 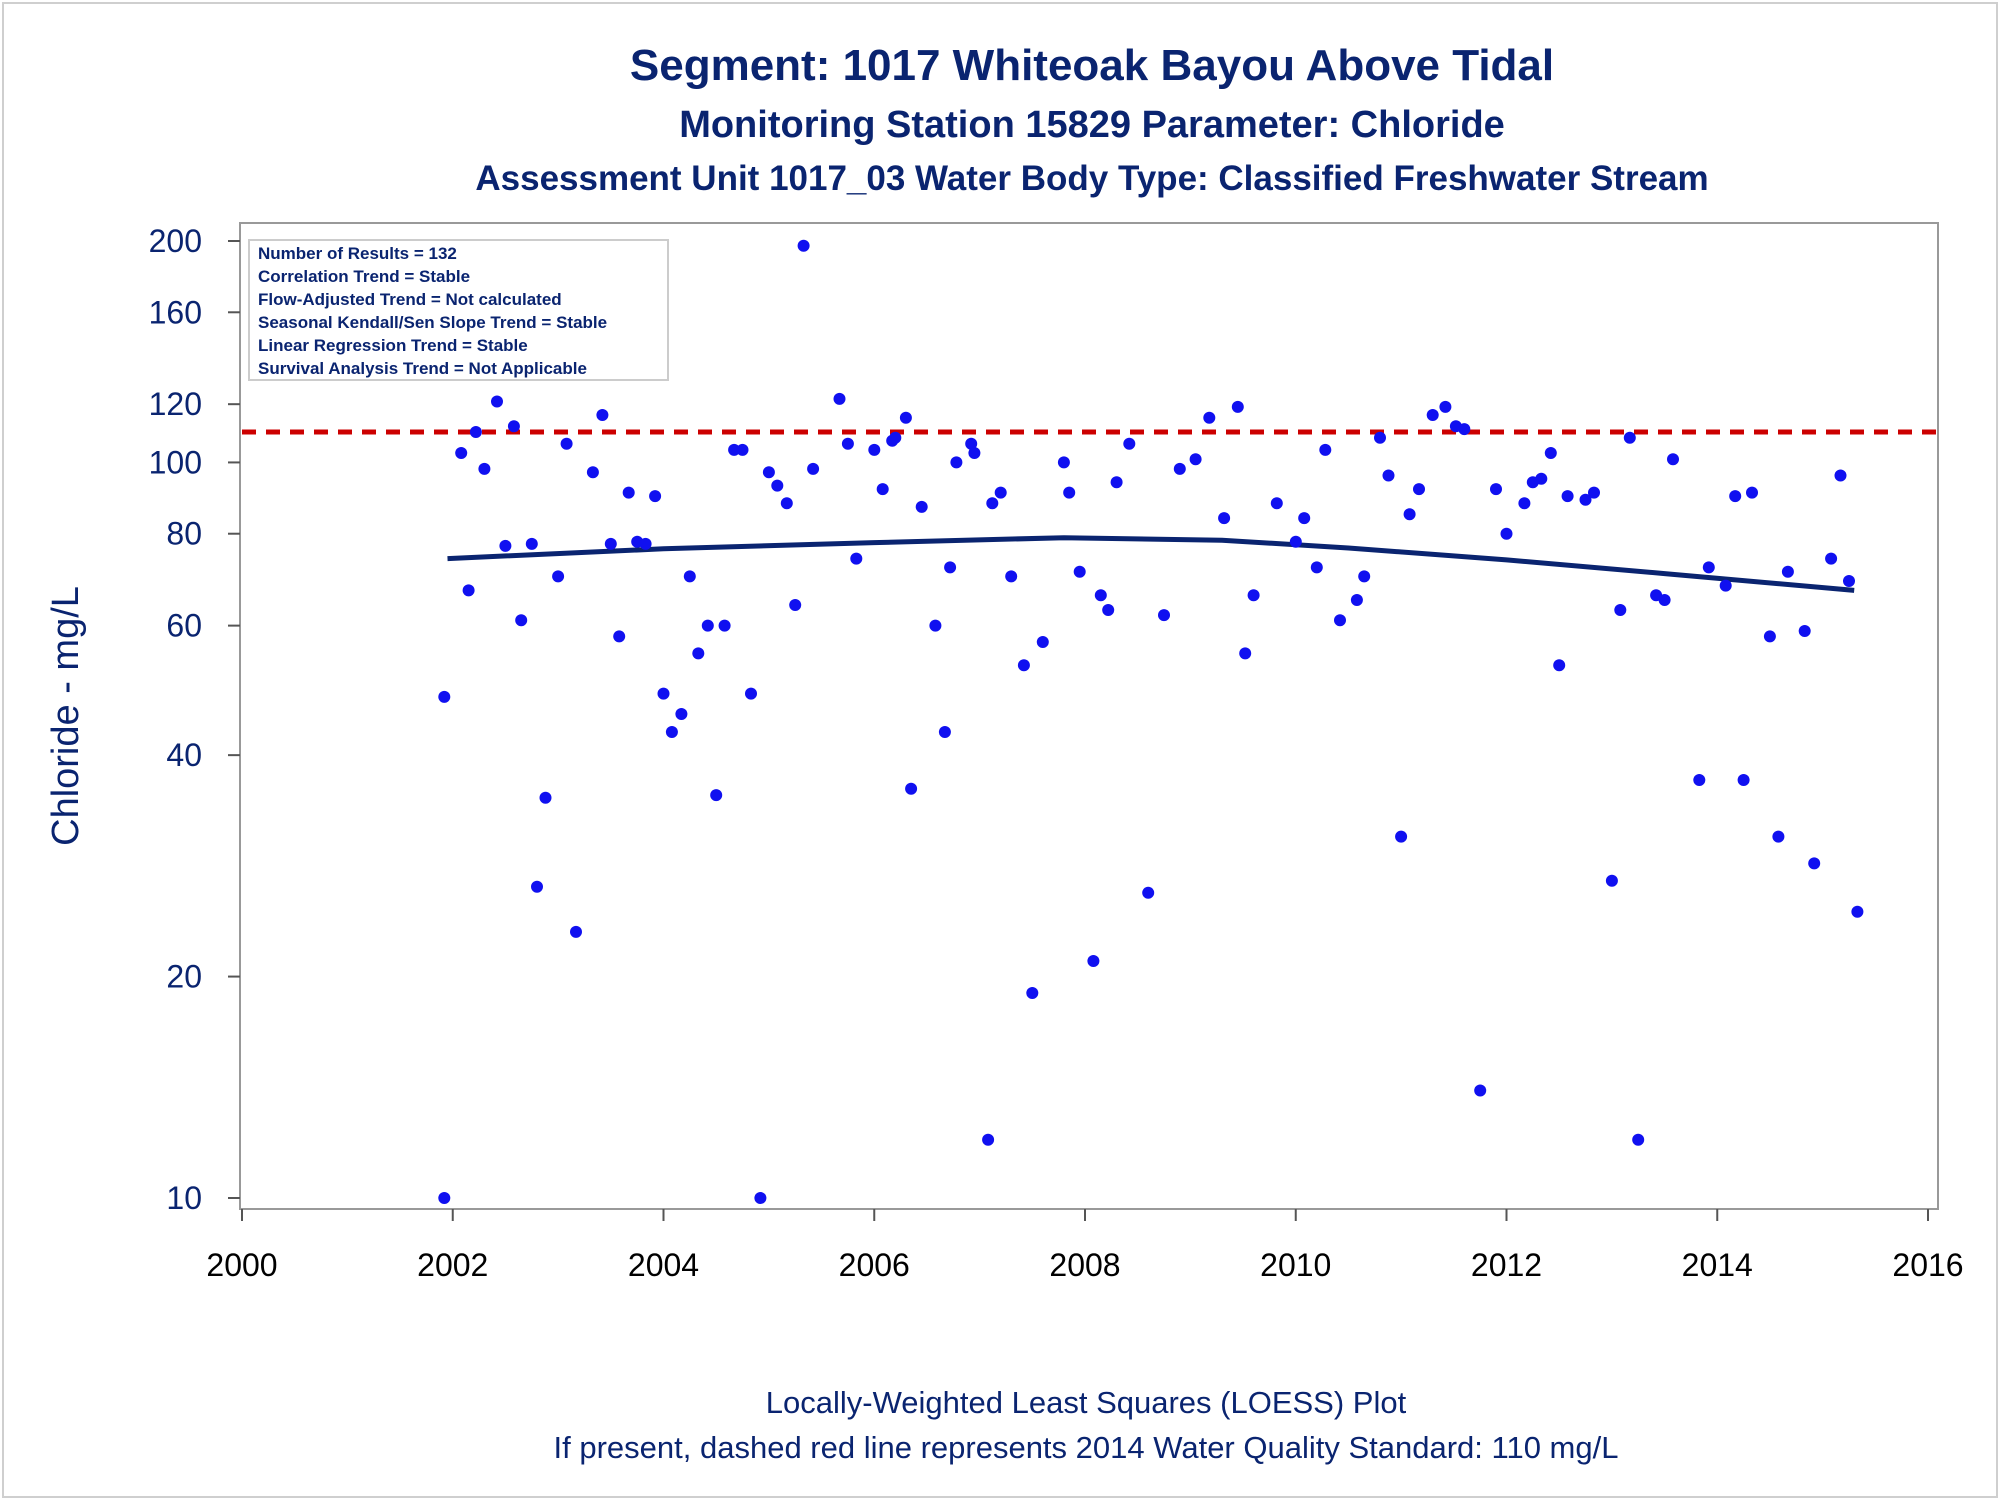 I want to click on y-axis-label: Chloride - mg/L, so click(x=66, y=716).